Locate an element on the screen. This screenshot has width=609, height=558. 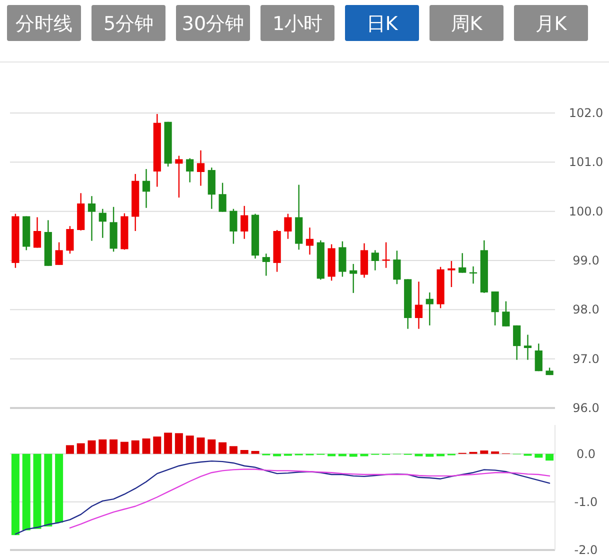
y-tick-label: 0.0 is located at coordinates (586, 453).